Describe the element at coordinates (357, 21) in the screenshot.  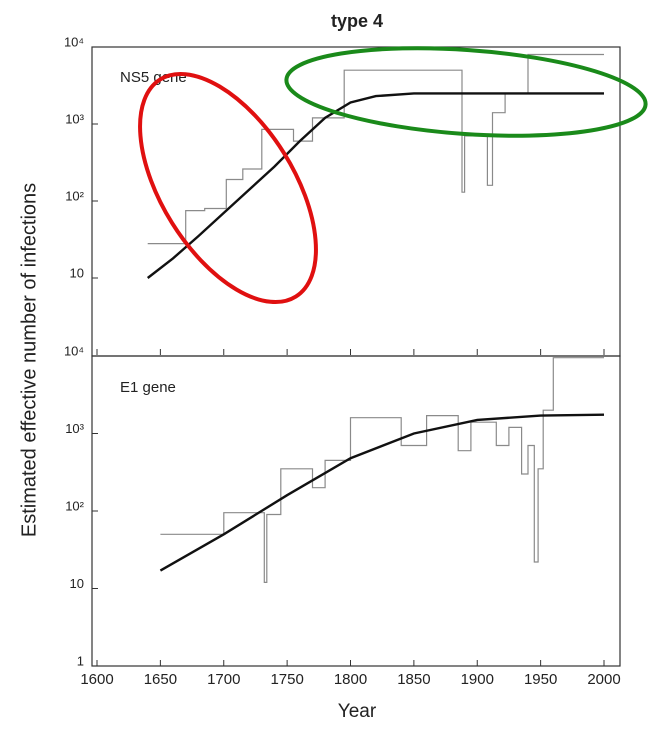
I see `chart-title: type 4` at that location.